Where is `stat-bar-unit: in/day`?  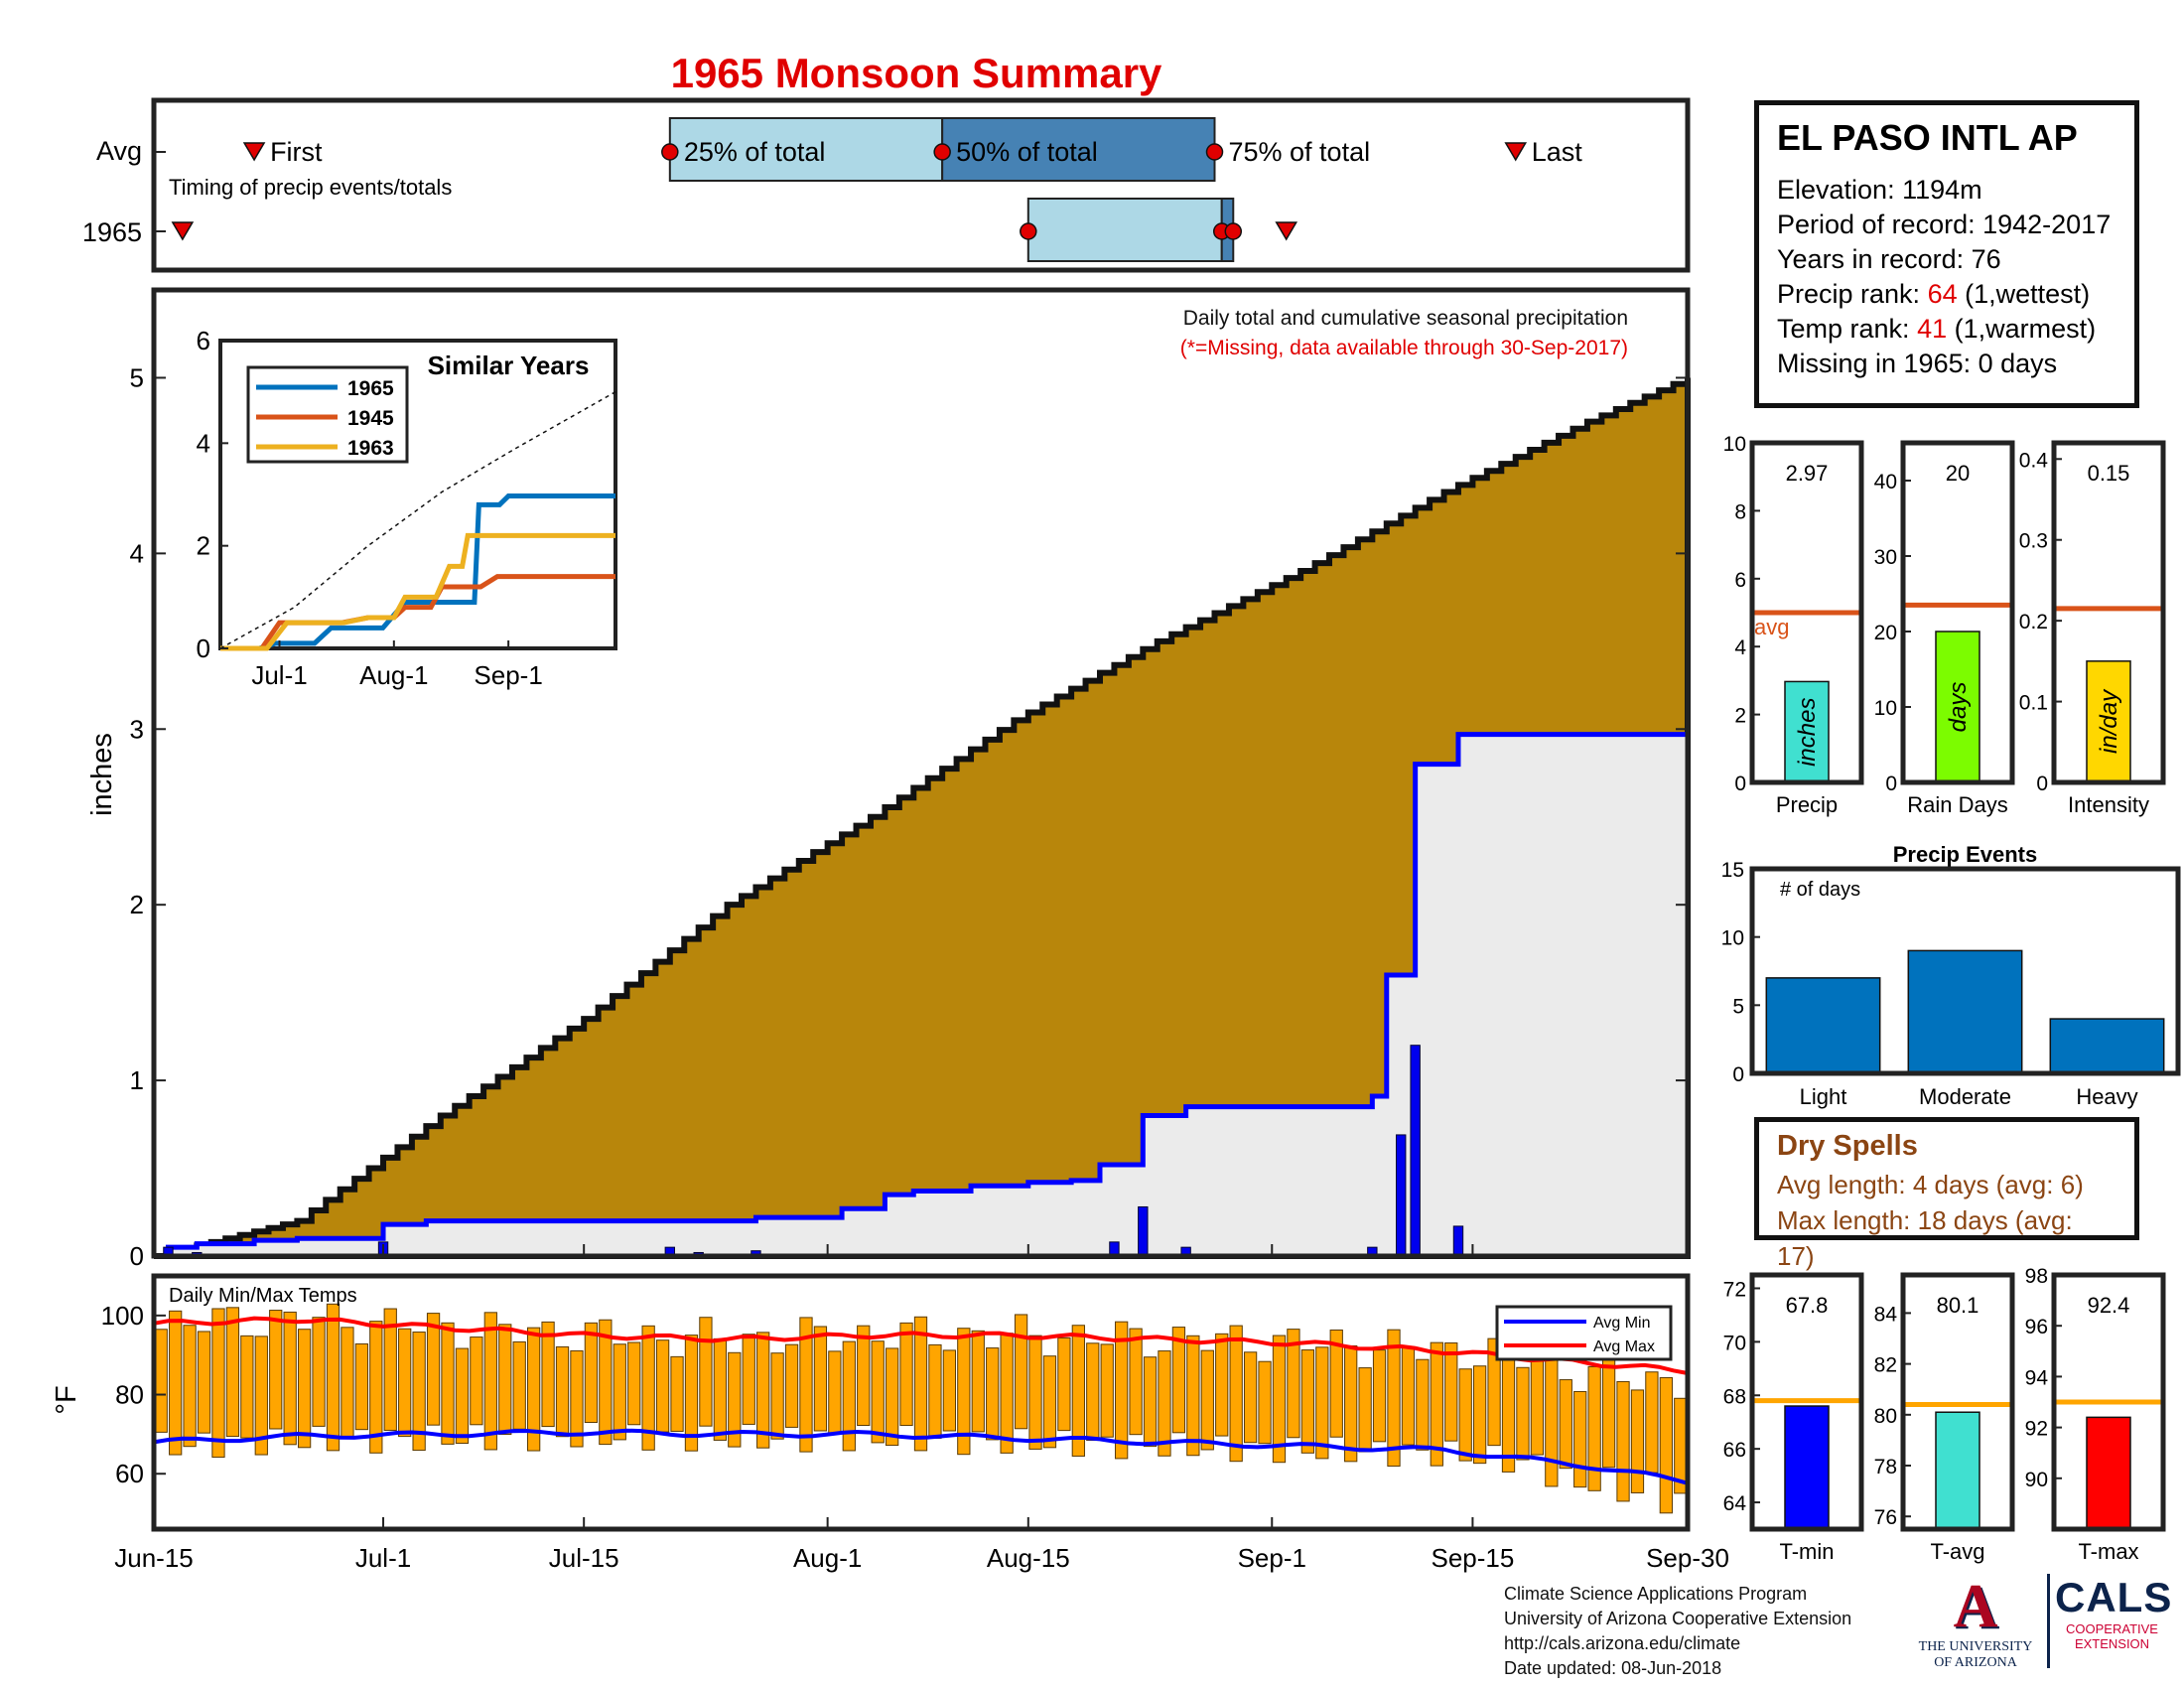
stat-bar-unit: in/day is located at coordinates (2109, 721).